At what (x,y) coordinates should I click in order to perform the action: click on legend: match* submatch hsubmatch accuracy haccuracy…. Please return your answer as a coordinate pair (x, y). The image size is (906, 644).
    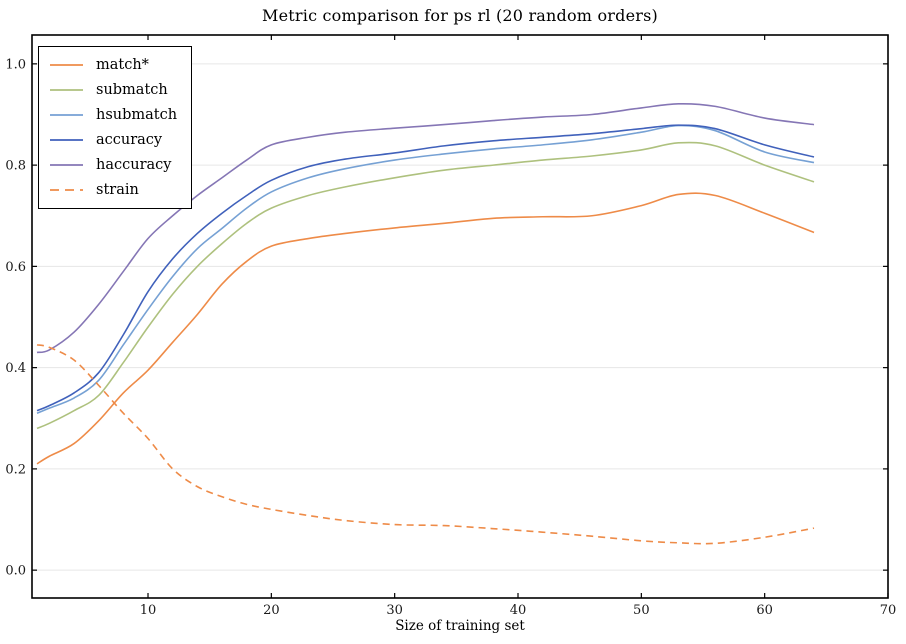
    Looking at the image, I should click on (115, 127).